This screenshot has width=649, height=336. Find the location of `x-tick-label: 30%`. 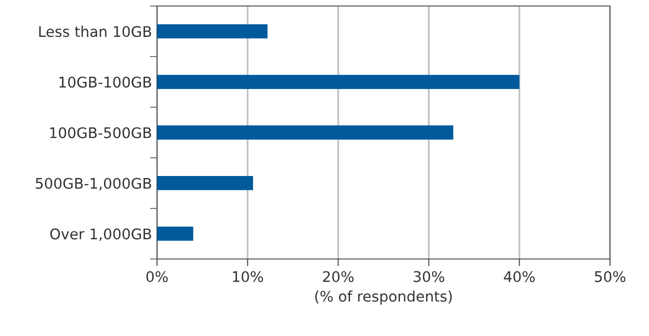

x-tick-label: 30% is located at coordinates (429, 276).